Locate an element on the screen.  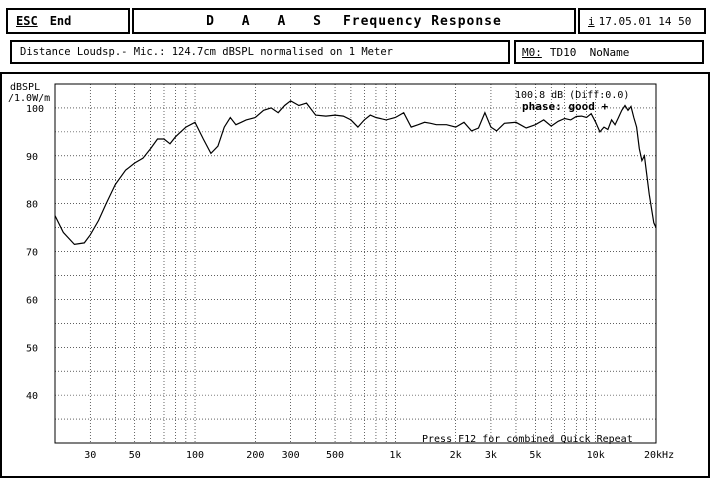
x-tick-label: 20kHz is located at coordinates (659, 455).